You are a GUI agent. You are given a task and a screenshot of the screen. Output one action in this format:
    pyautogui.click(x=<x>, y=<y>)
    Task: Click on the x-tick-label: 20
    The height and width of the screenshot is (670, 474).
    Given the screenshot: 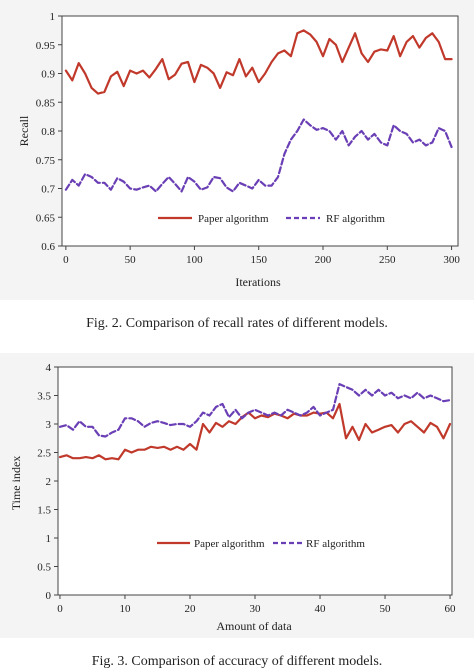 What is the action you would take?
    pyautogui.click(x=190, y=609)
    